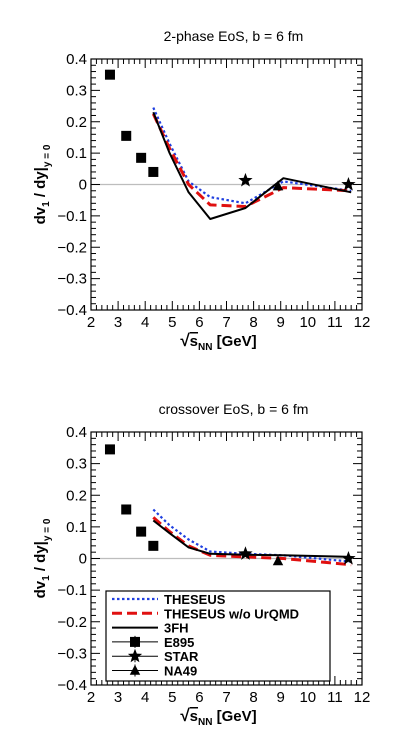 This screenshot has width=414, height=753. Describe the element at coordinates (181, 656) in the screenshot. I see `legend-label: STAR` at that location.